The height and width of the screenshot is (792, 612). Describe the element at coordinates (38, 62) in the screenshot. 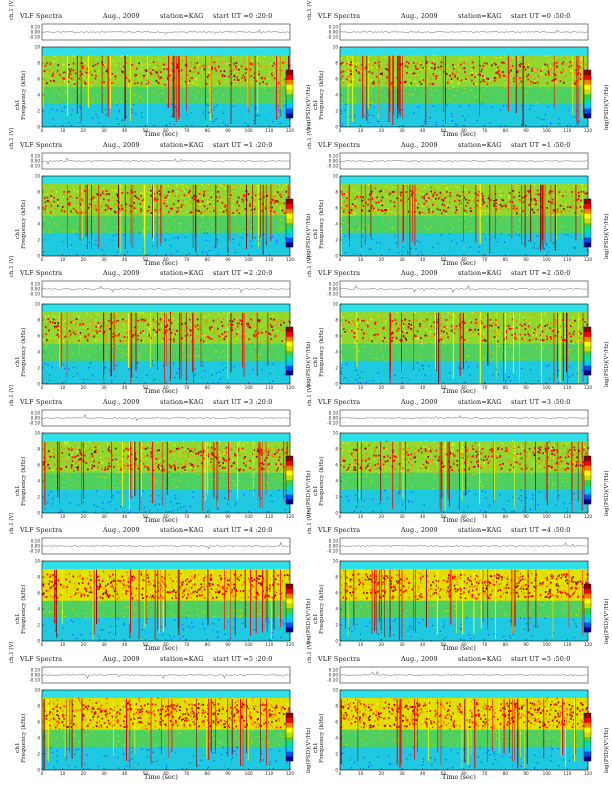

I see `y-tick-label: 8` at that location.